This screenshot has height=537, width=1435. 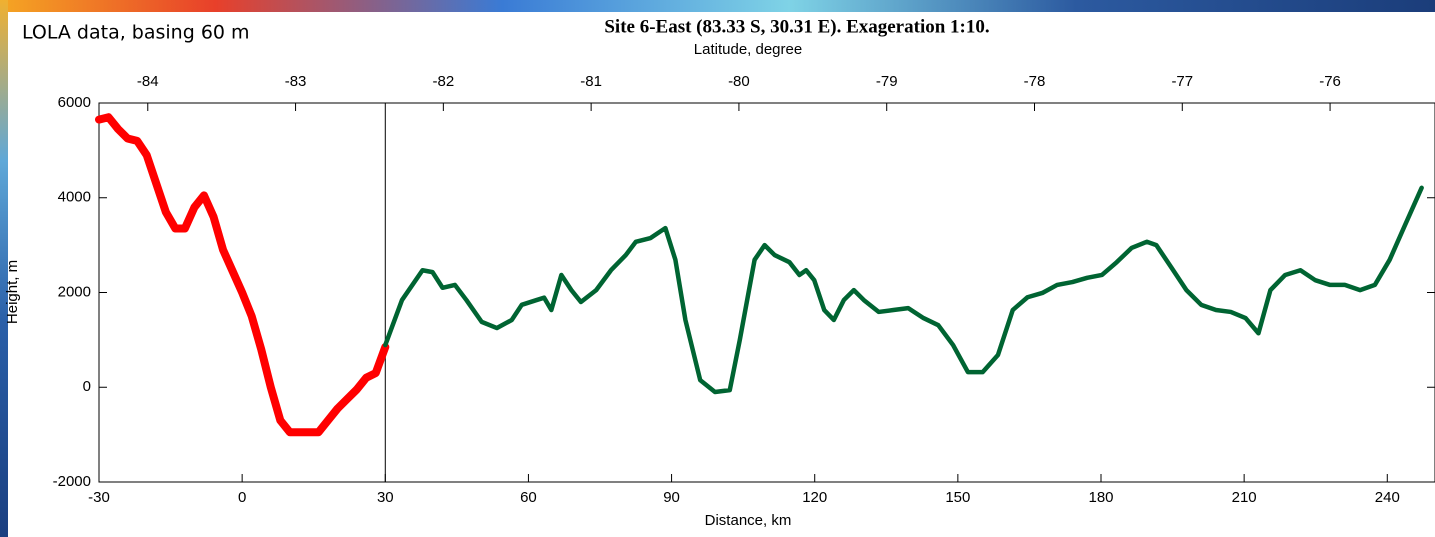 I want to click on series-line, so click(x=242, y=275).